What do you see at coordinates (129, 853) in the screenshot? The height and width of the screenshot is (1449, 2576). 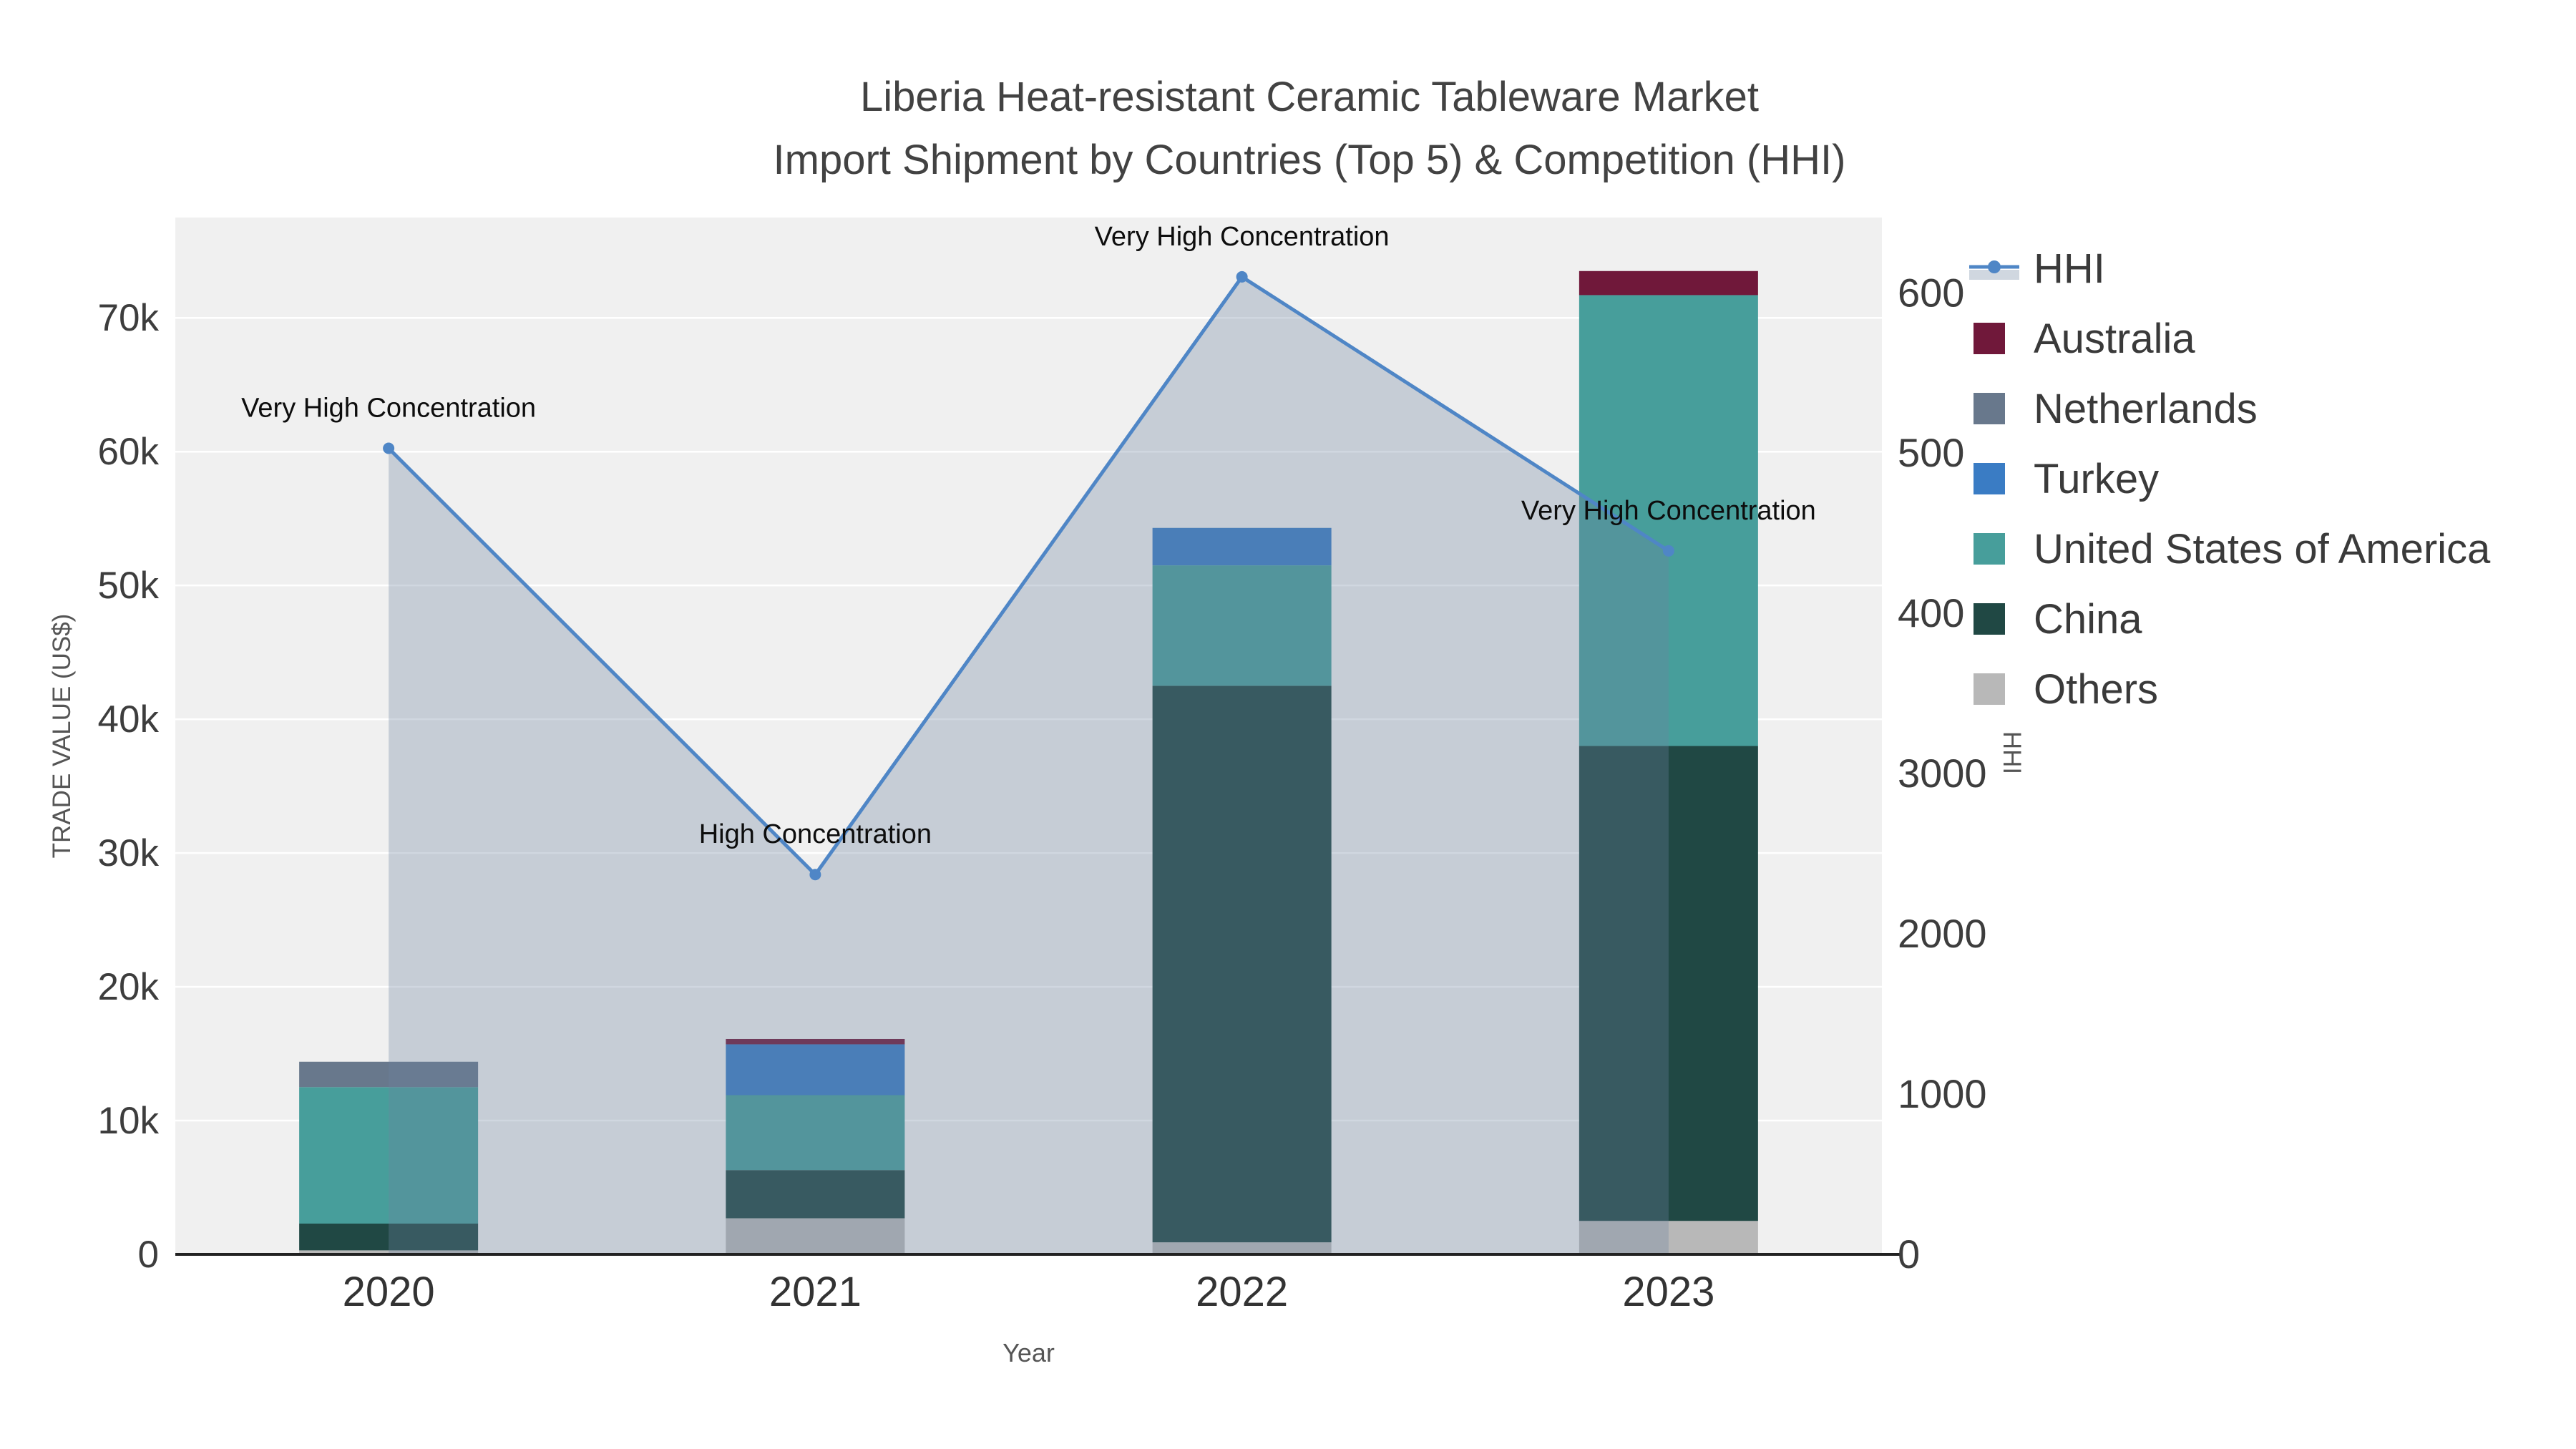 I see `svg-text: 30k` at bounding box center [129, 853].